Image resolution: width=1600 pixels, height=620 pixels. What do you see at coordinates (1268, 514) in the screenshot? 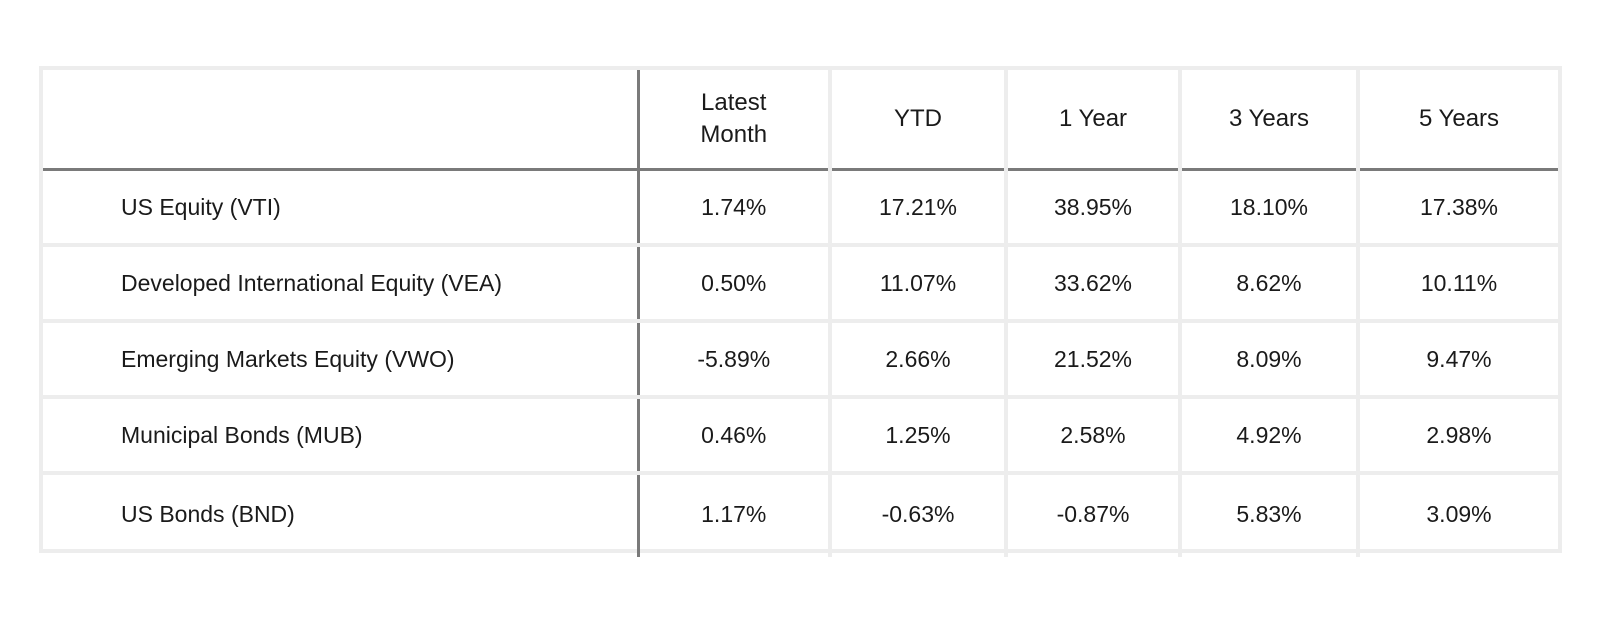
I see `three-years-cell: 5.83%` at bounding box center [1268, 514].